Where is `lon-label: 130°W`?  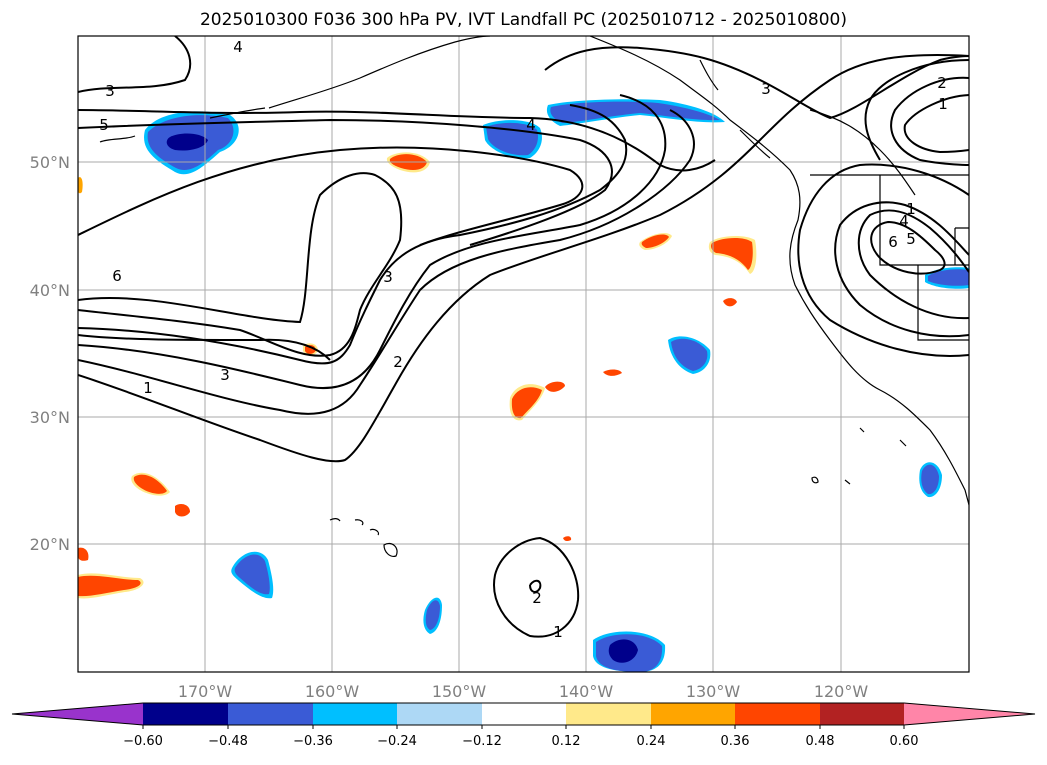
lon-label: 130°W is located at coordinates (713, 691).